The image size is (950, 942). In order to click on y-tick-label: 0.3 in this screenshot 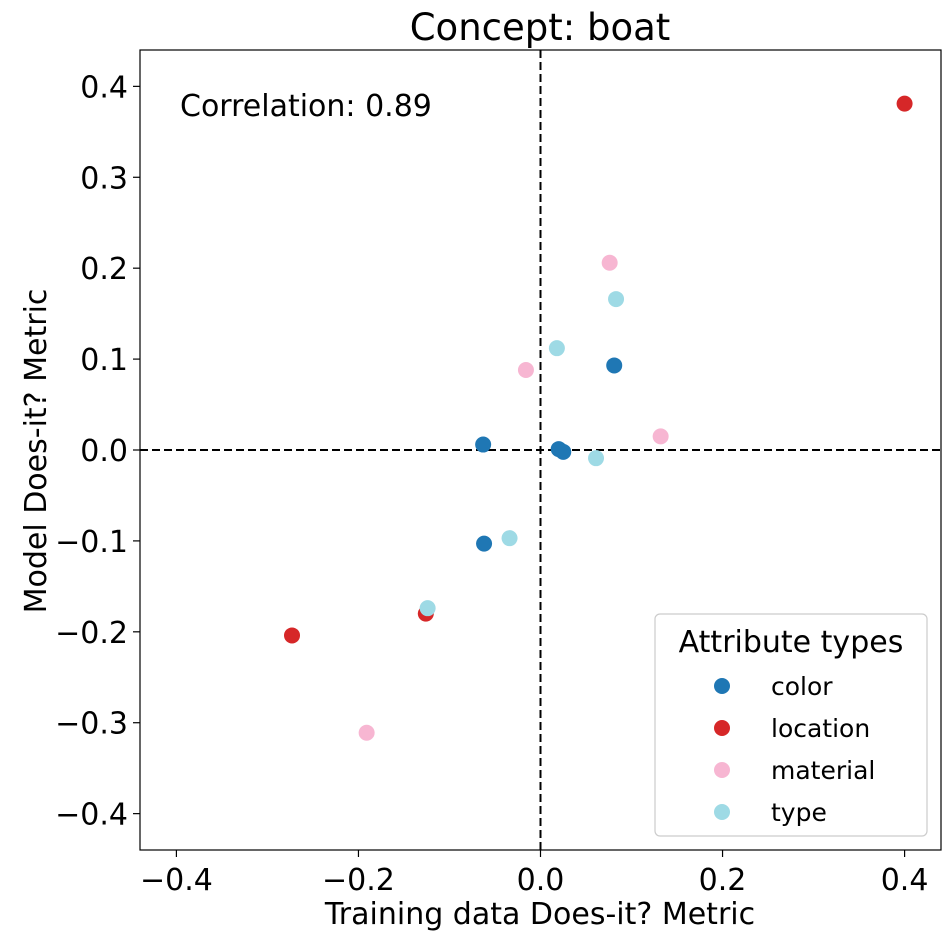, I will do `click(104, 178)`.